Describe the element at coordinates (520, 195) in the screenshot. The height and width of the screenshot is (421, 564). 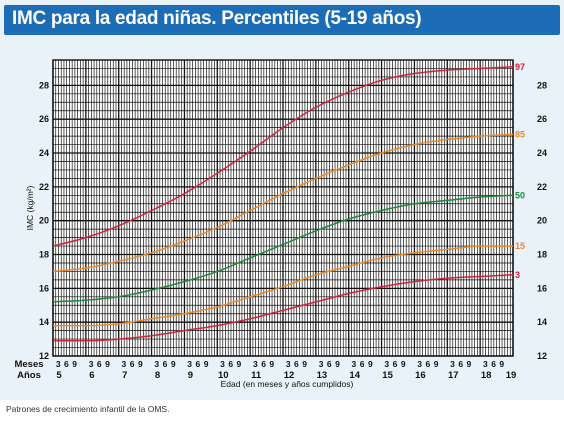
I see `percentile-label-p50: 50` at that location.